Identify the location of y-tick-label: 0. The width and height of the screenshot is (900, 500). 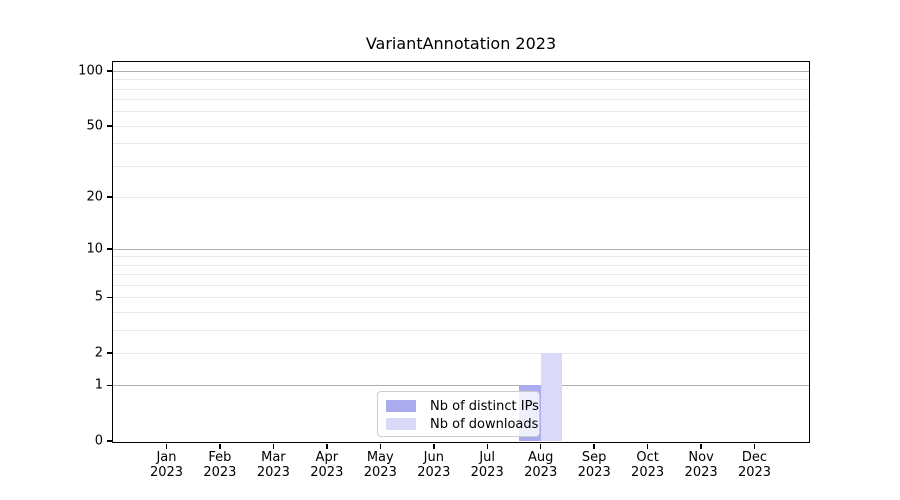
(98, 441).